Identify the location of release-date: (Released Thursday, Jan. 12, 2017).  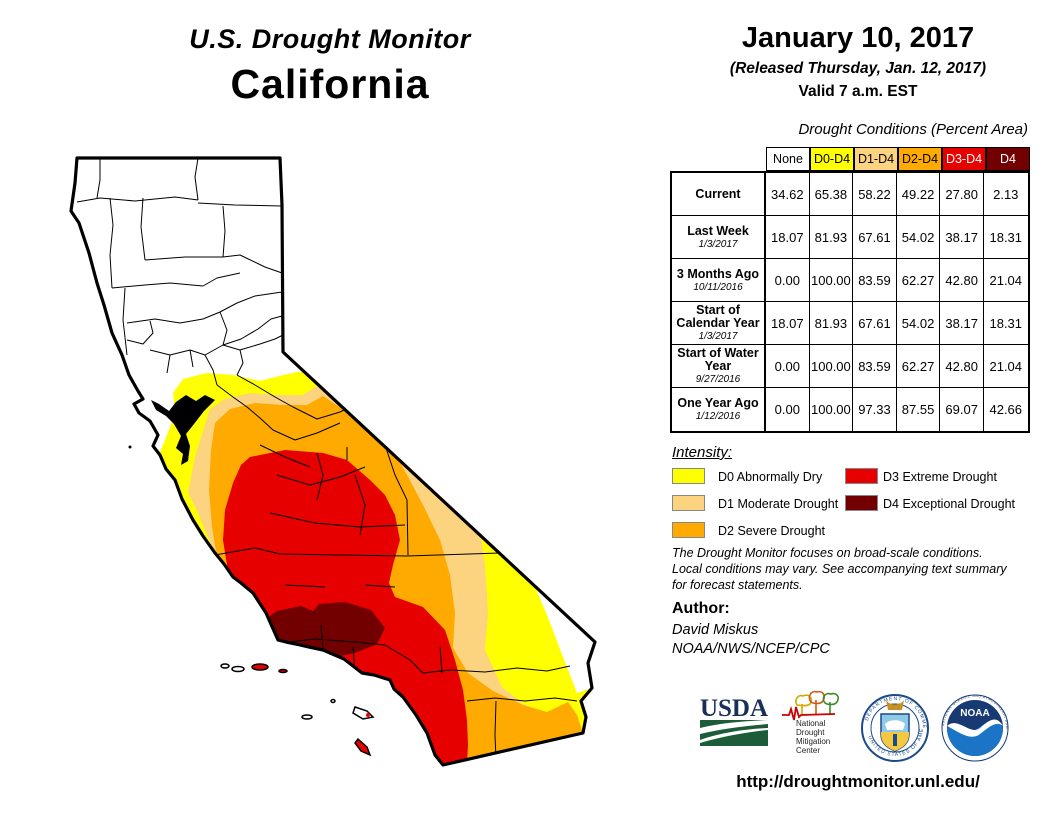
(858, 68).